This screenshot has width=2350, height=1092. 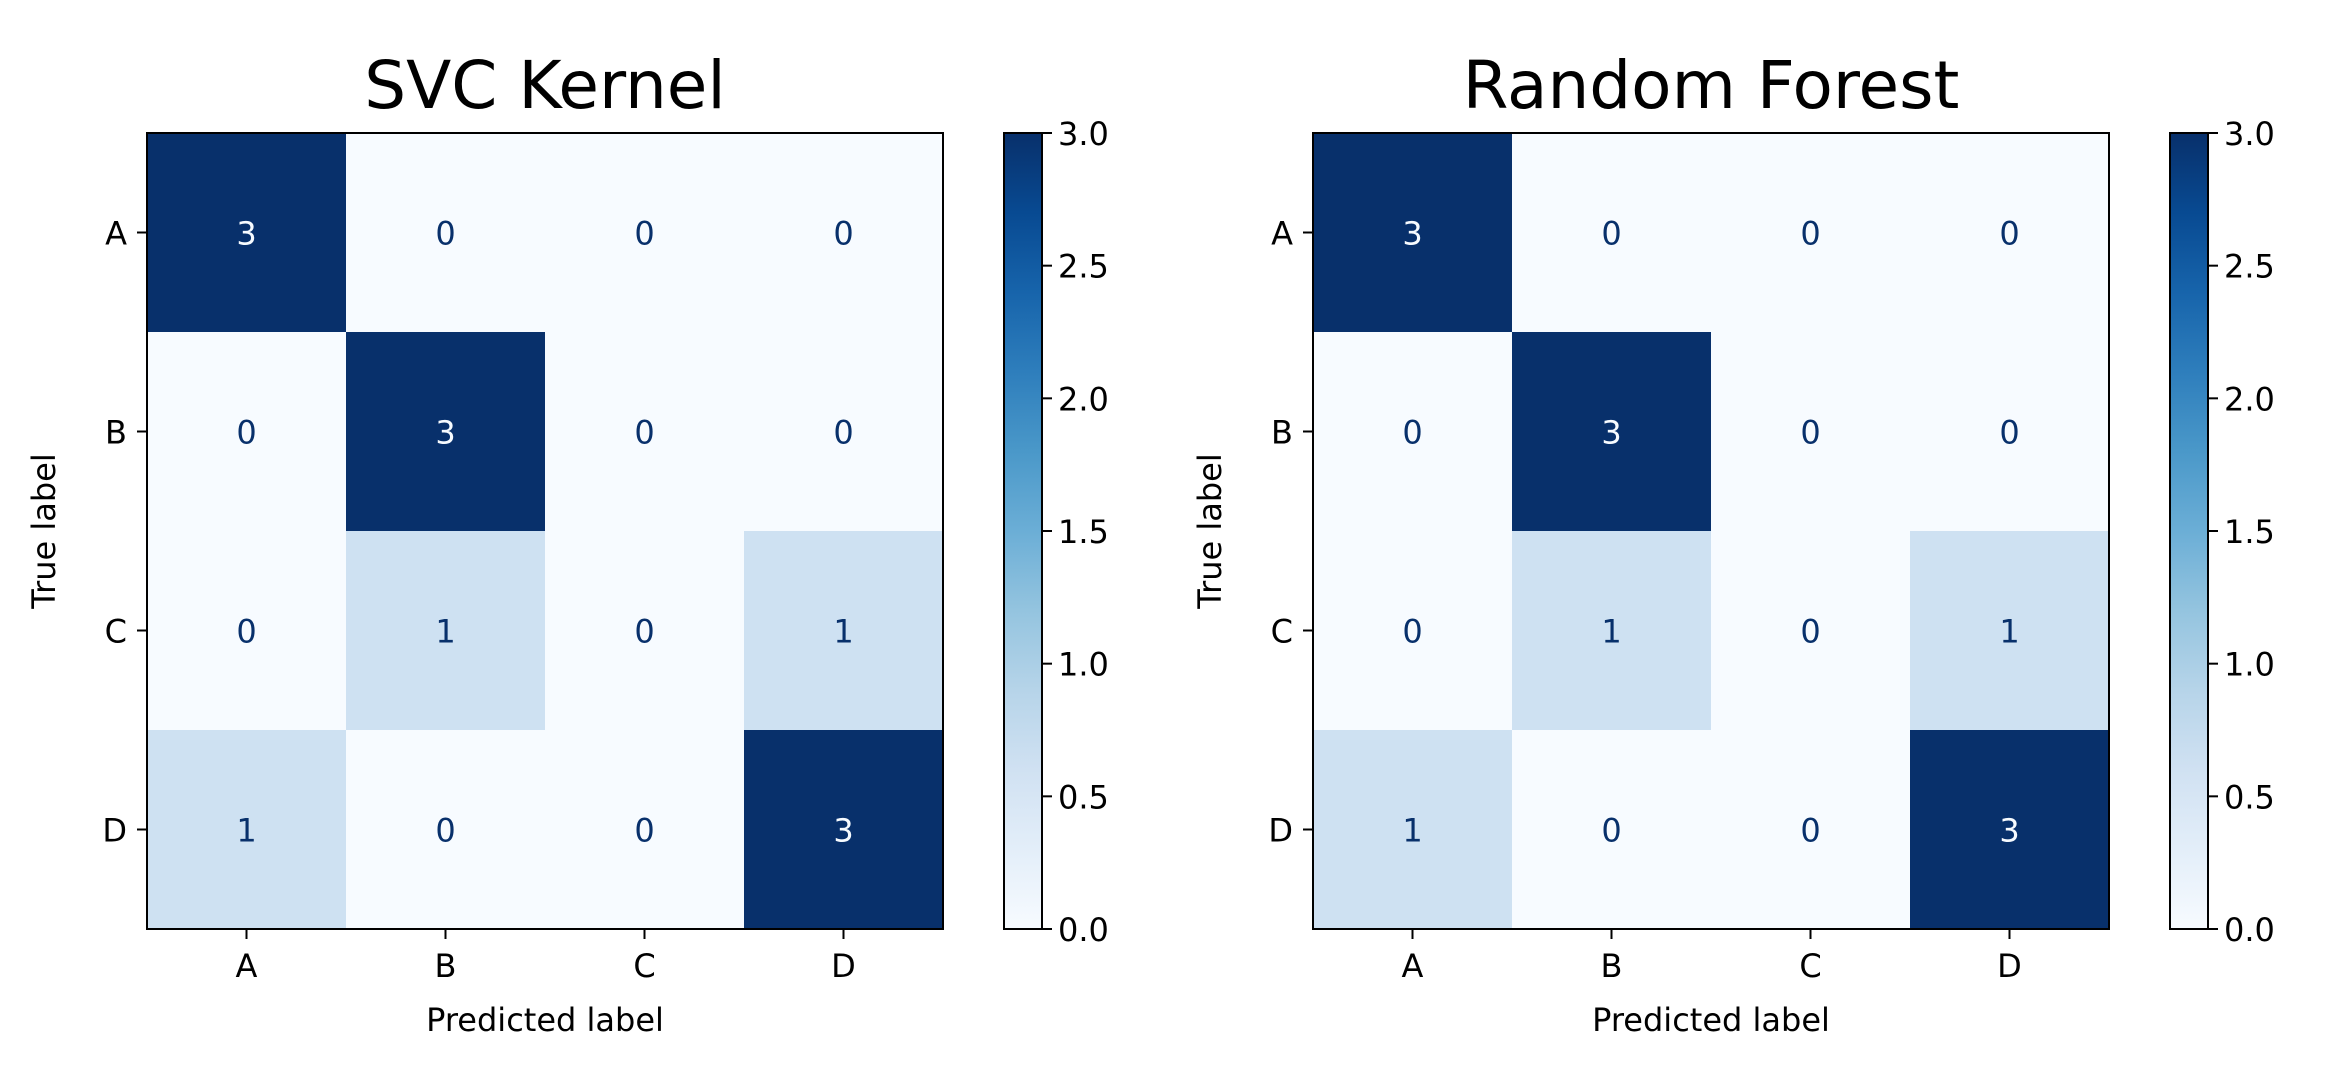 I want to click on colorbar-tick-label: 1.0, so click(x=1083, y=665).